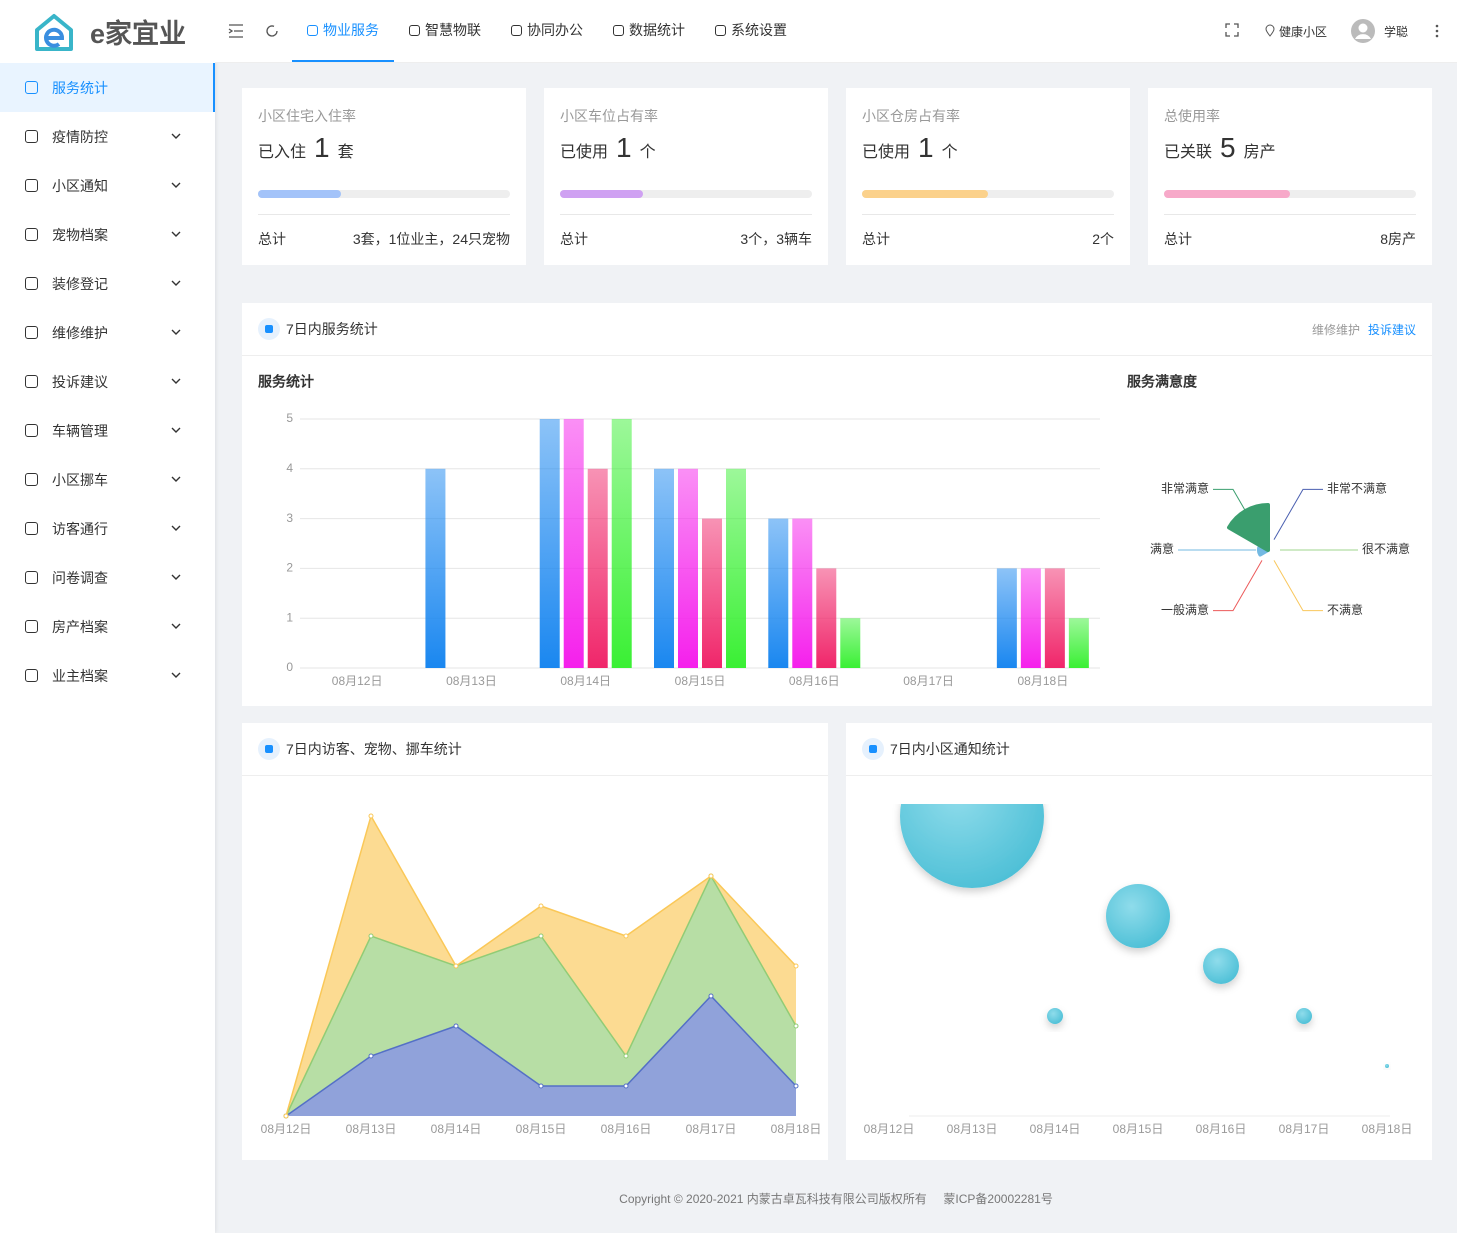 The height and width of the screenshot is (1233, 1457). I want to click on x-tick-label: 08月13日, so click(471, 681).